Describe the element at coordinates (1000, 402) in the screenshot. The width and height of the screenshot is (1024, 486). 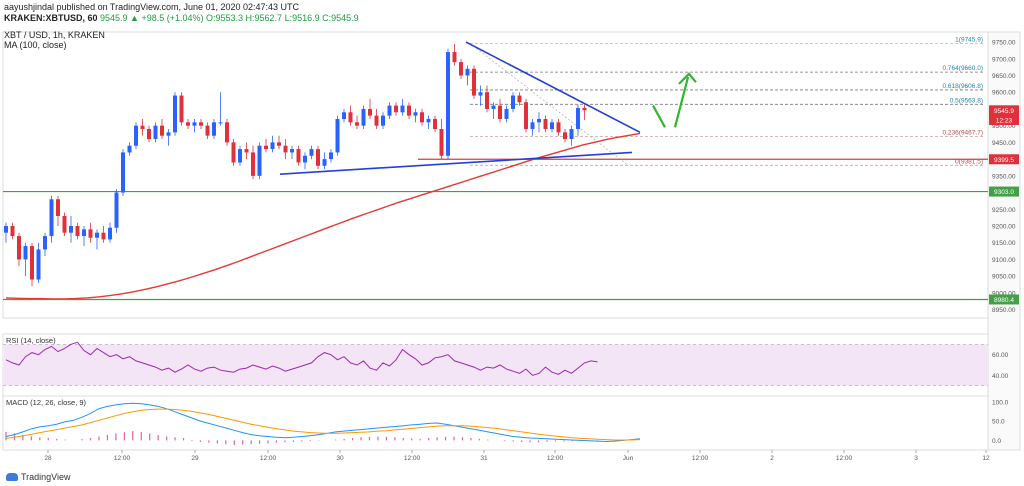
I see `macd-tick-label: 100.0` at that location.